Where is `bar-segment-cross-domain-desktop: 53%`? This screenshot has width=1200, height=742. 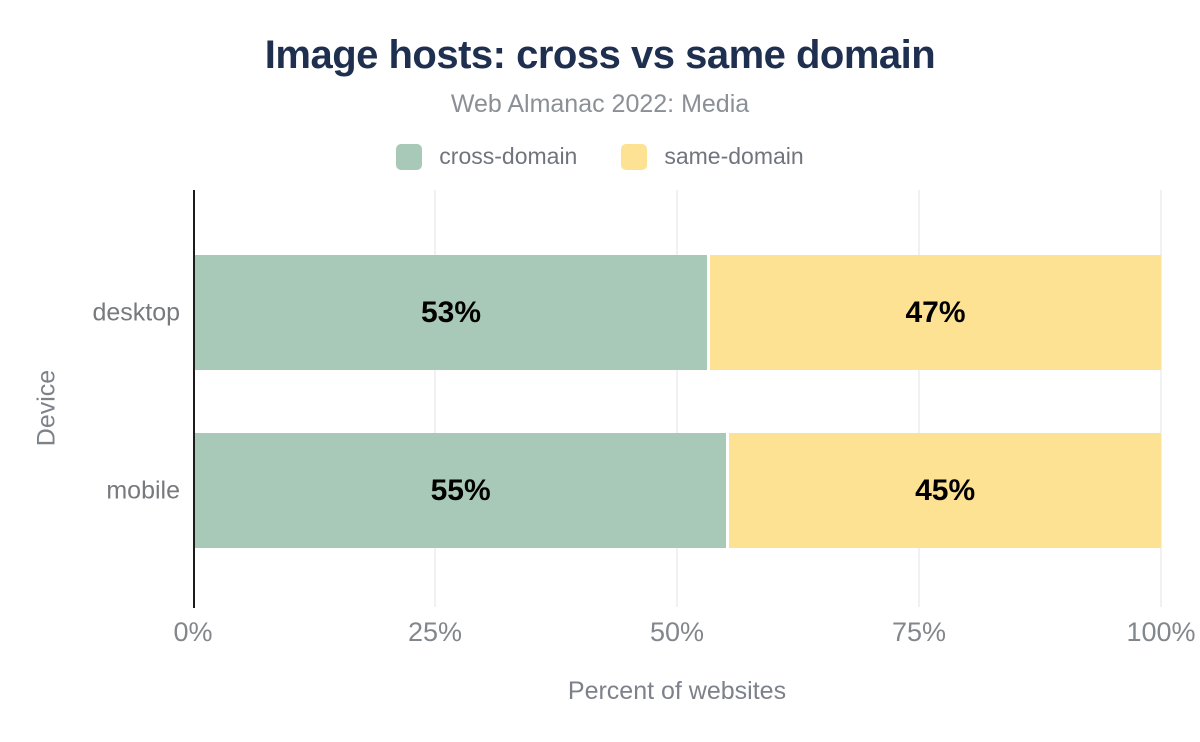 bar-segment-cross-domain-desktop: 53% is located at coordinates (451, 312).